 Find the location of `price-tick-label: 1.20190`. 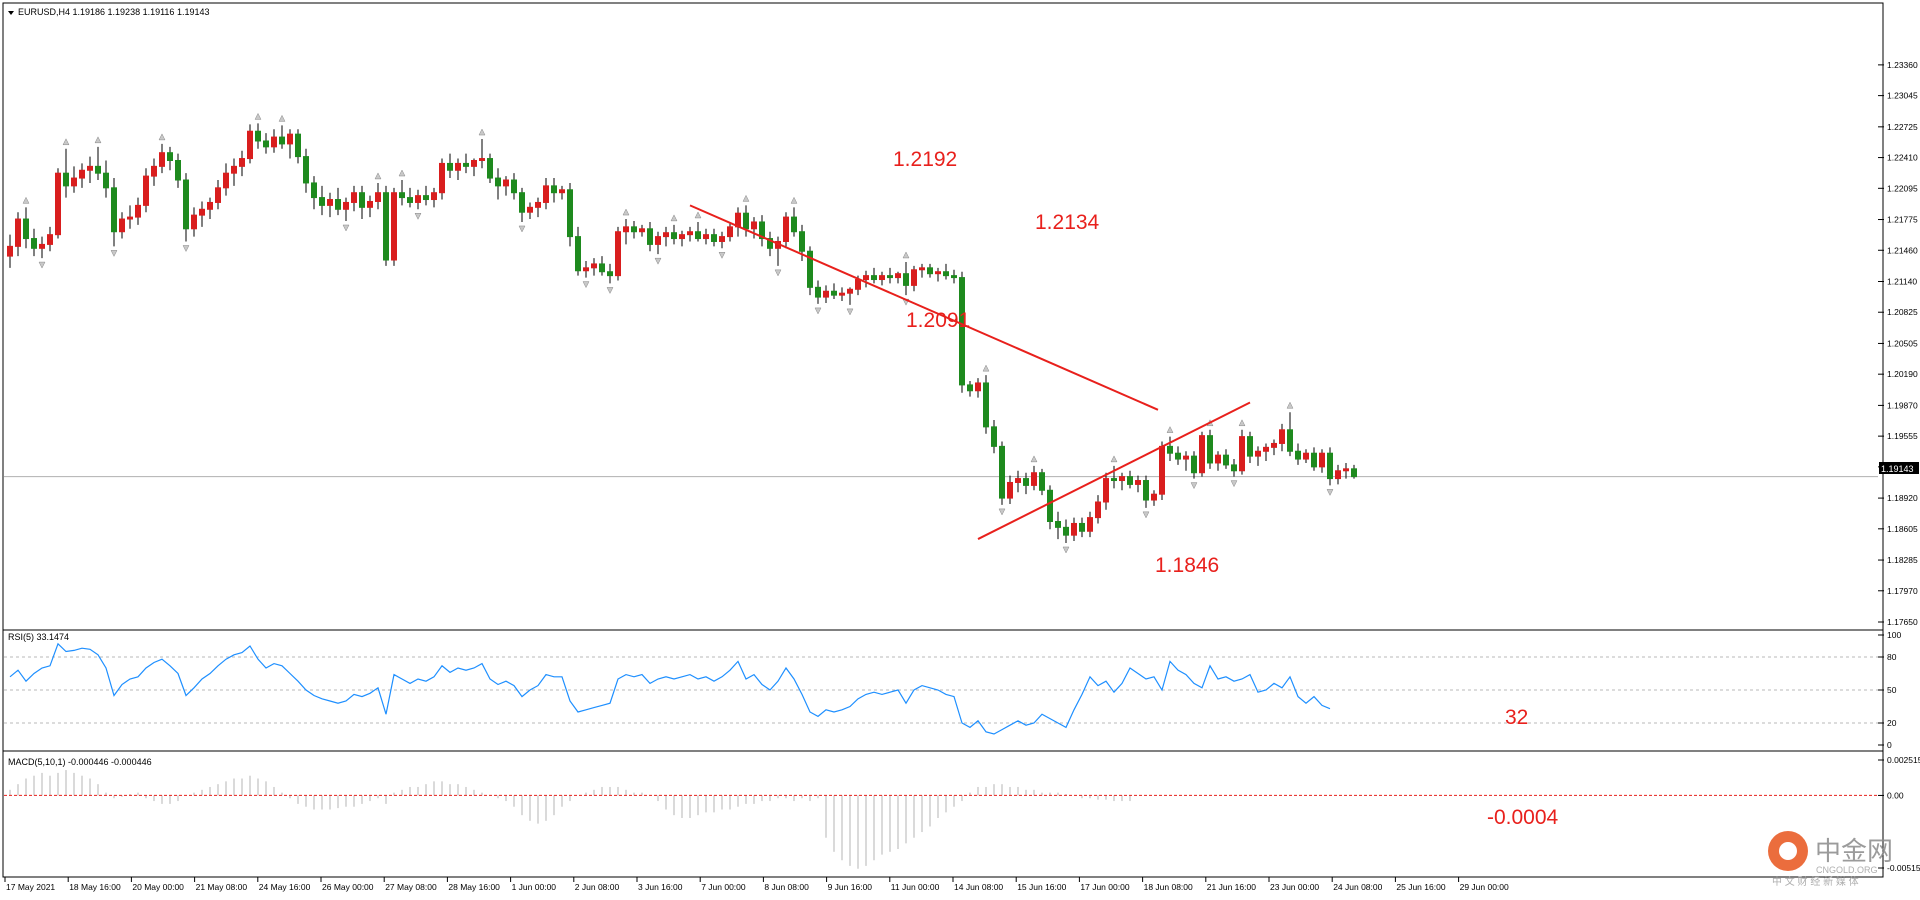

price-tick-label: 1.20190 is located at coordinates (1902, 374).